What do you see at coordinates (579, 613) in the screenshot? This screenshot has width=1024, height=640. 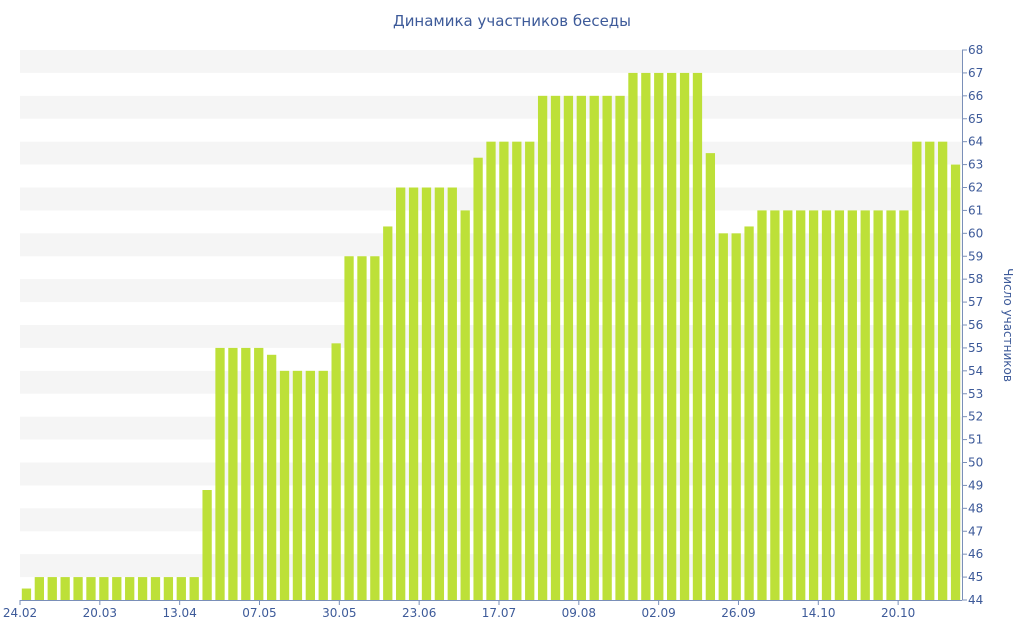 I see `x-tick-label: 09.08` at bounding box center [579, 613].